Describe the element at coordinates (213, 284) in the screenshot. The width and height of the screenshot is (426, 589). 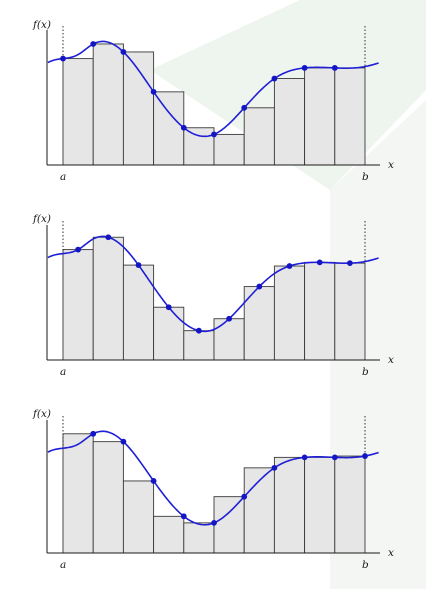
I see `function-curve` at that location.